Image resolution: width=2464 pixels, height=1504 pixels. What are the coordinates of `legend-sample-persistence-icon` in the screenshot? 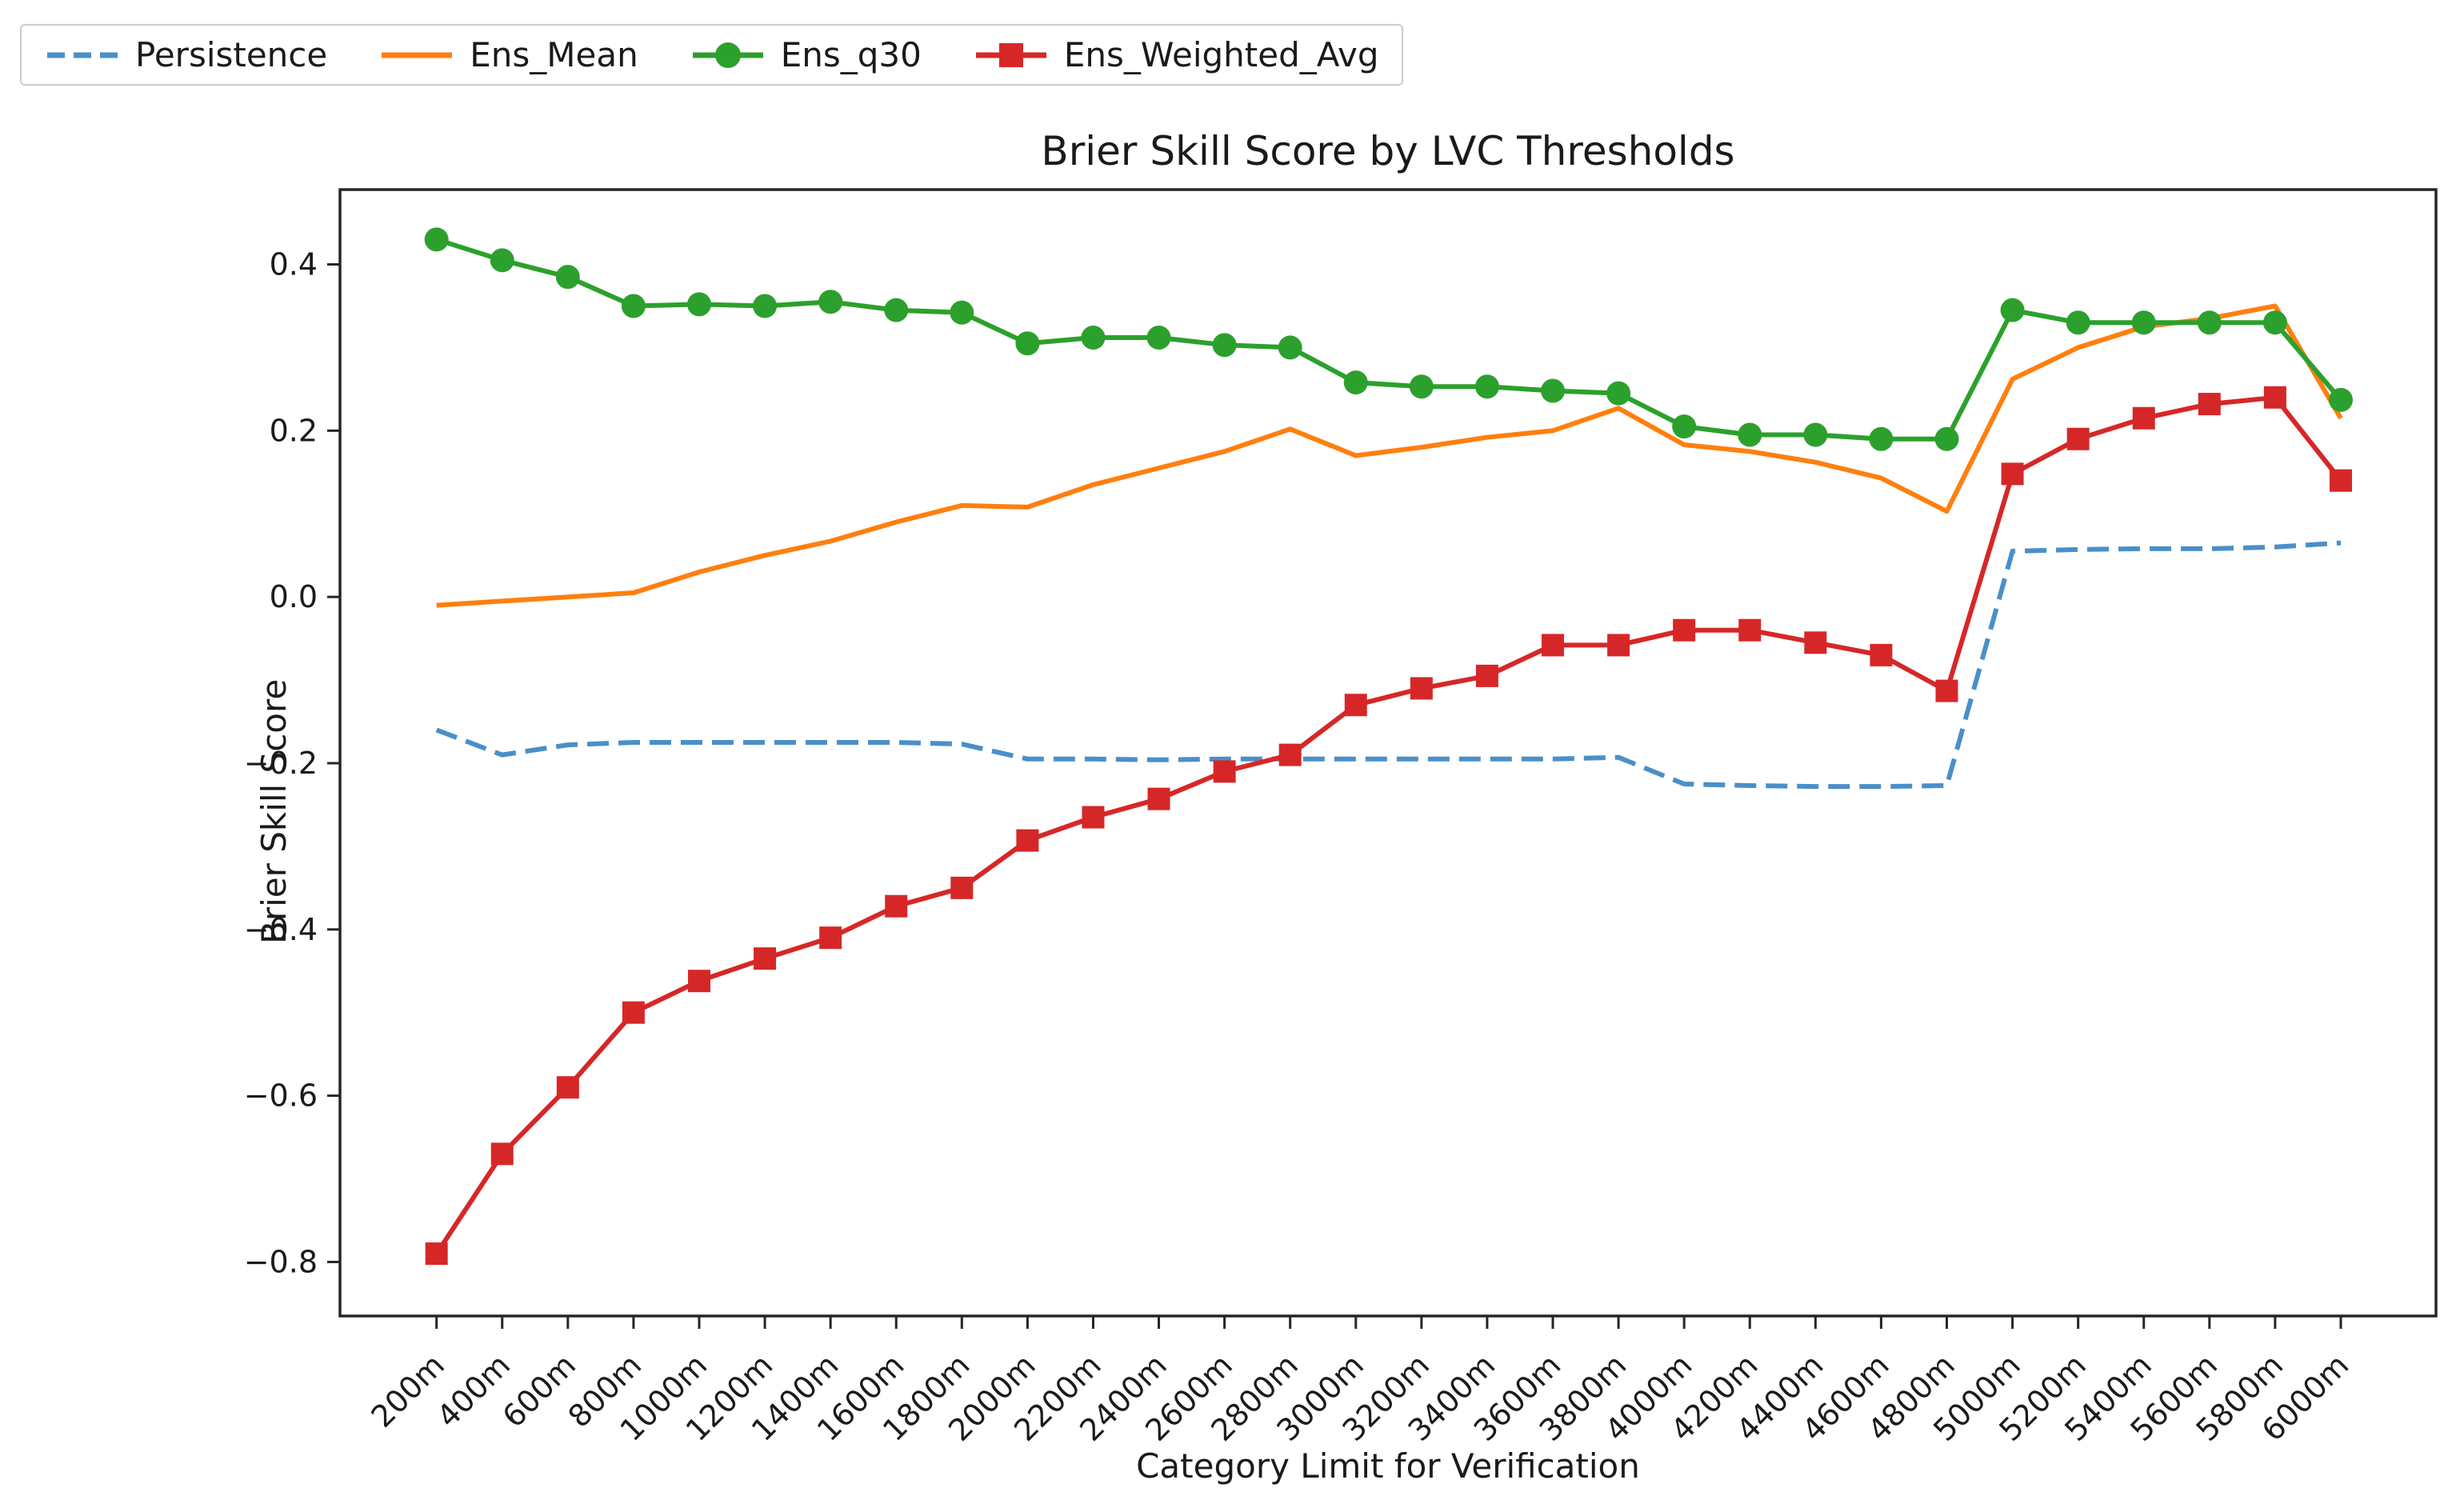 It's located at (82, 55).